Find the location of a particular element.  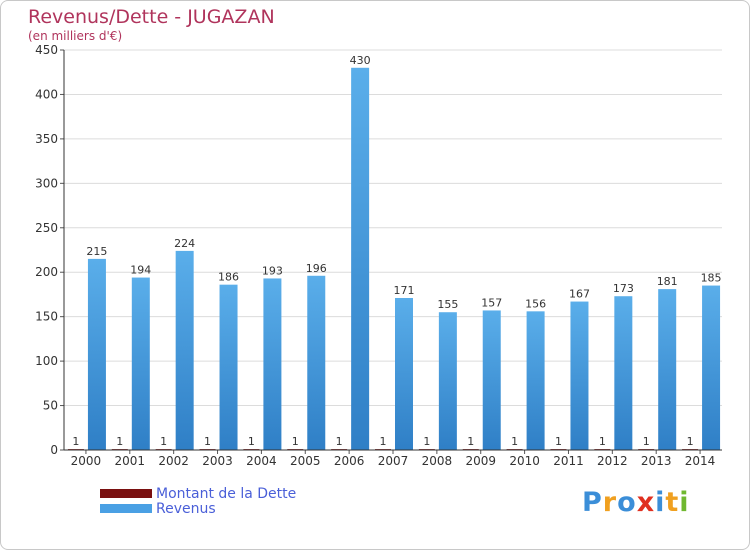

bar-revenus-2011 is located at coordinates (579, 375).